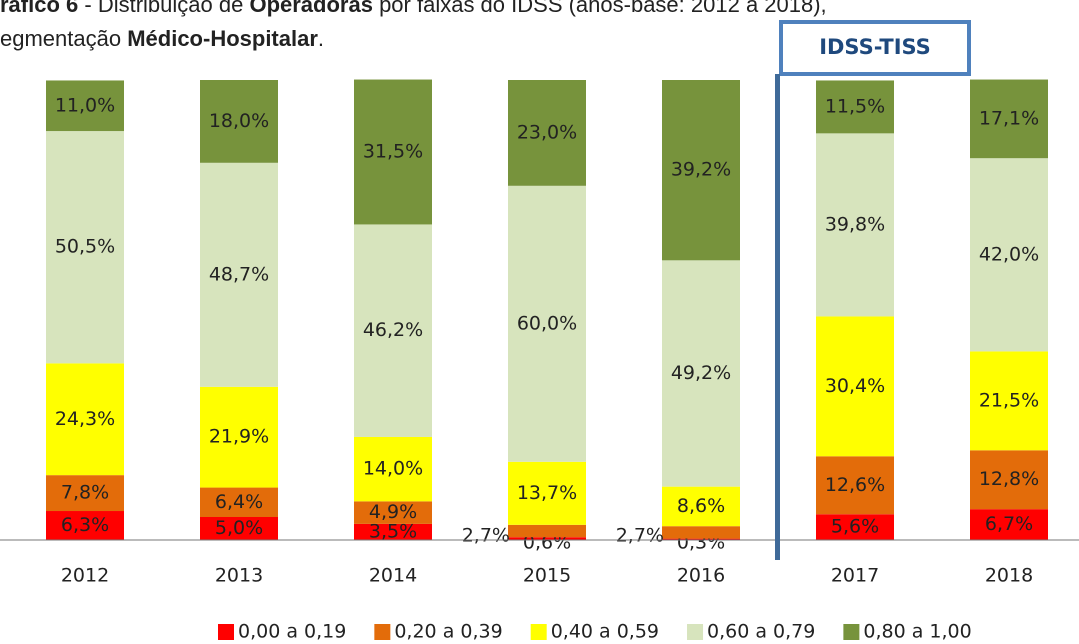 This screenshot has width=1079, height=644. What do you see at coordinates (163, 8) in the screenshot?
I see `title-part: - Distribuição de` at bounding box center [163, 8].